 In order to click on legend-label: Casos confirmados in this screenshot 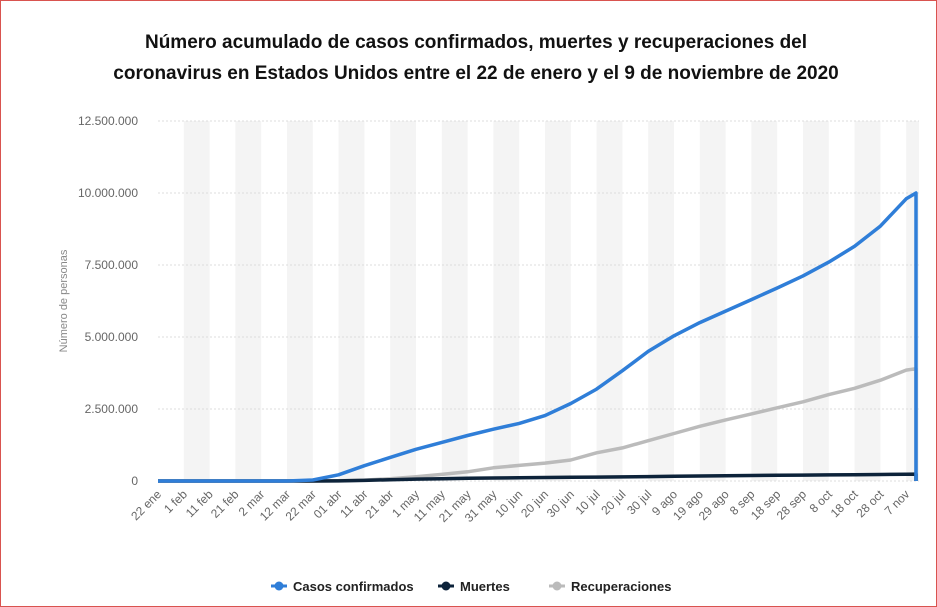, I will do `click(353, 586)`.